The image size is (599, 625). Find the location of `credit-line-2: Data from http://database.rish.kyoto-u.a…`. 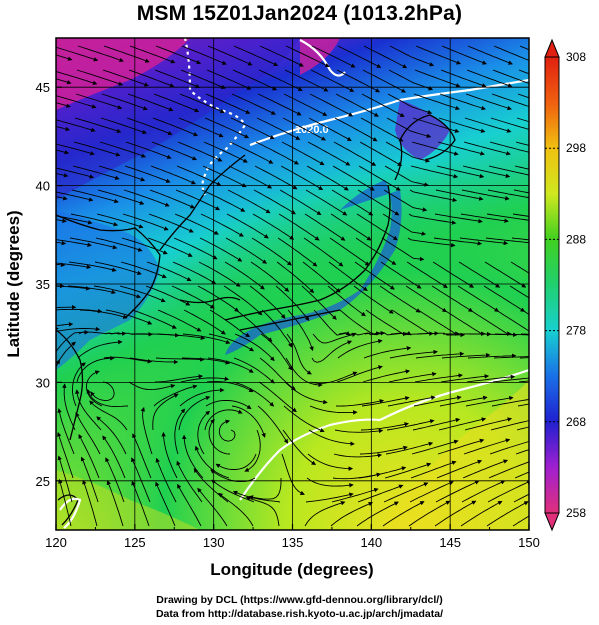

credit-line-2: Data from http://database.rish.kyoto-u.a… is located at coordinates (299, 614).